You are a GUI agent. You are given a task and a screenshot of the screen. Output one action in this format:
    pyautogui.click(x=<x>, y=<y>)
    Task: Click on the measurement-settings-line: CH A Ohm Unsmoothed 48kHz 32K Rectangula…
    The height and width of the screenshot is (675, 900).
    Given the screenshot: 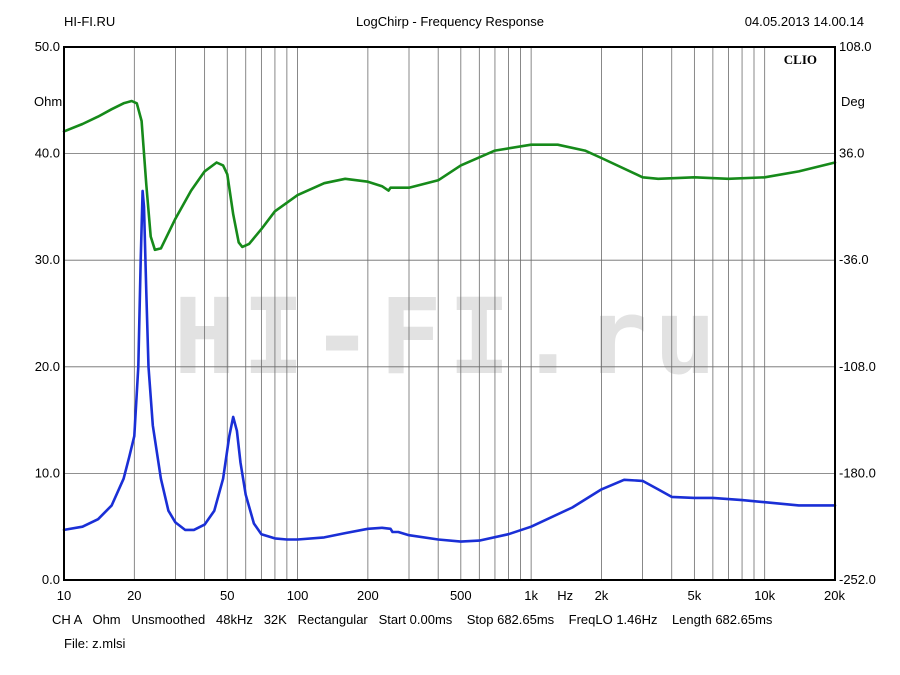 What is the action you would take?
    pyautogui.click(x=412, y=619)
    